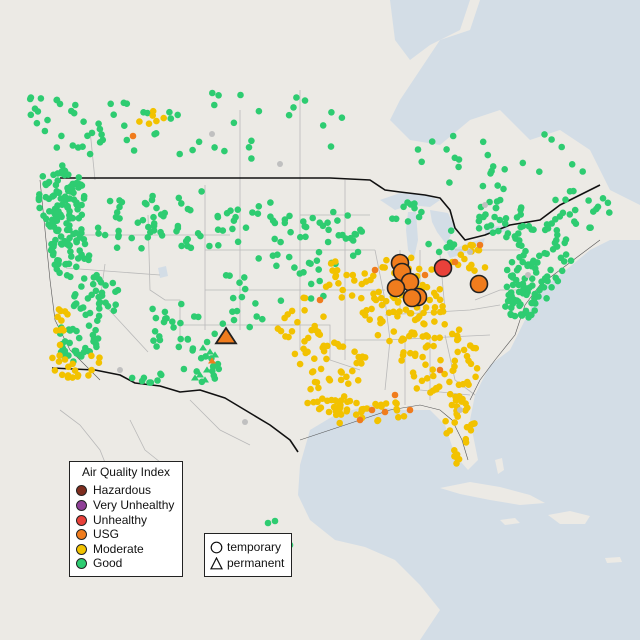  Describe the element at coordinates (412, 298) in the screenshot. I see `usg-large-site-marker` at that location.